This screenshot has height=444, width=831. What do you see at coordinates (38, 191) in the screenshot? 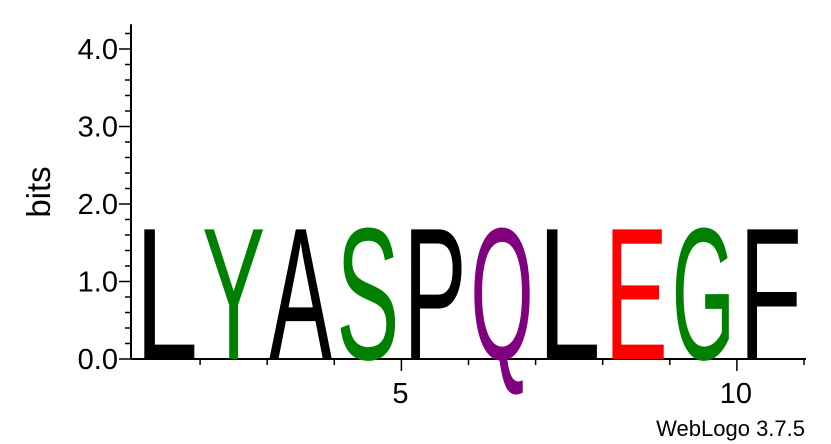
I see `y-axis-label: bits` at bounding box center [38, 191].